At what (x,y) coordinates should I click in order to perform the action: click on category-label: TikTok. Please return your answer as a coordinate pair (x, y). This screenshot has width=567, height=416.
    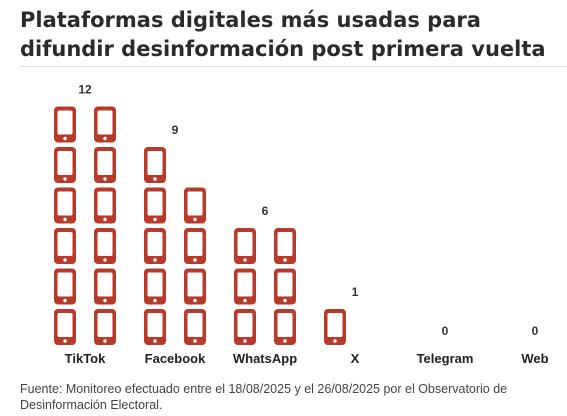
    Looking at the image, I should click on (85, 358).